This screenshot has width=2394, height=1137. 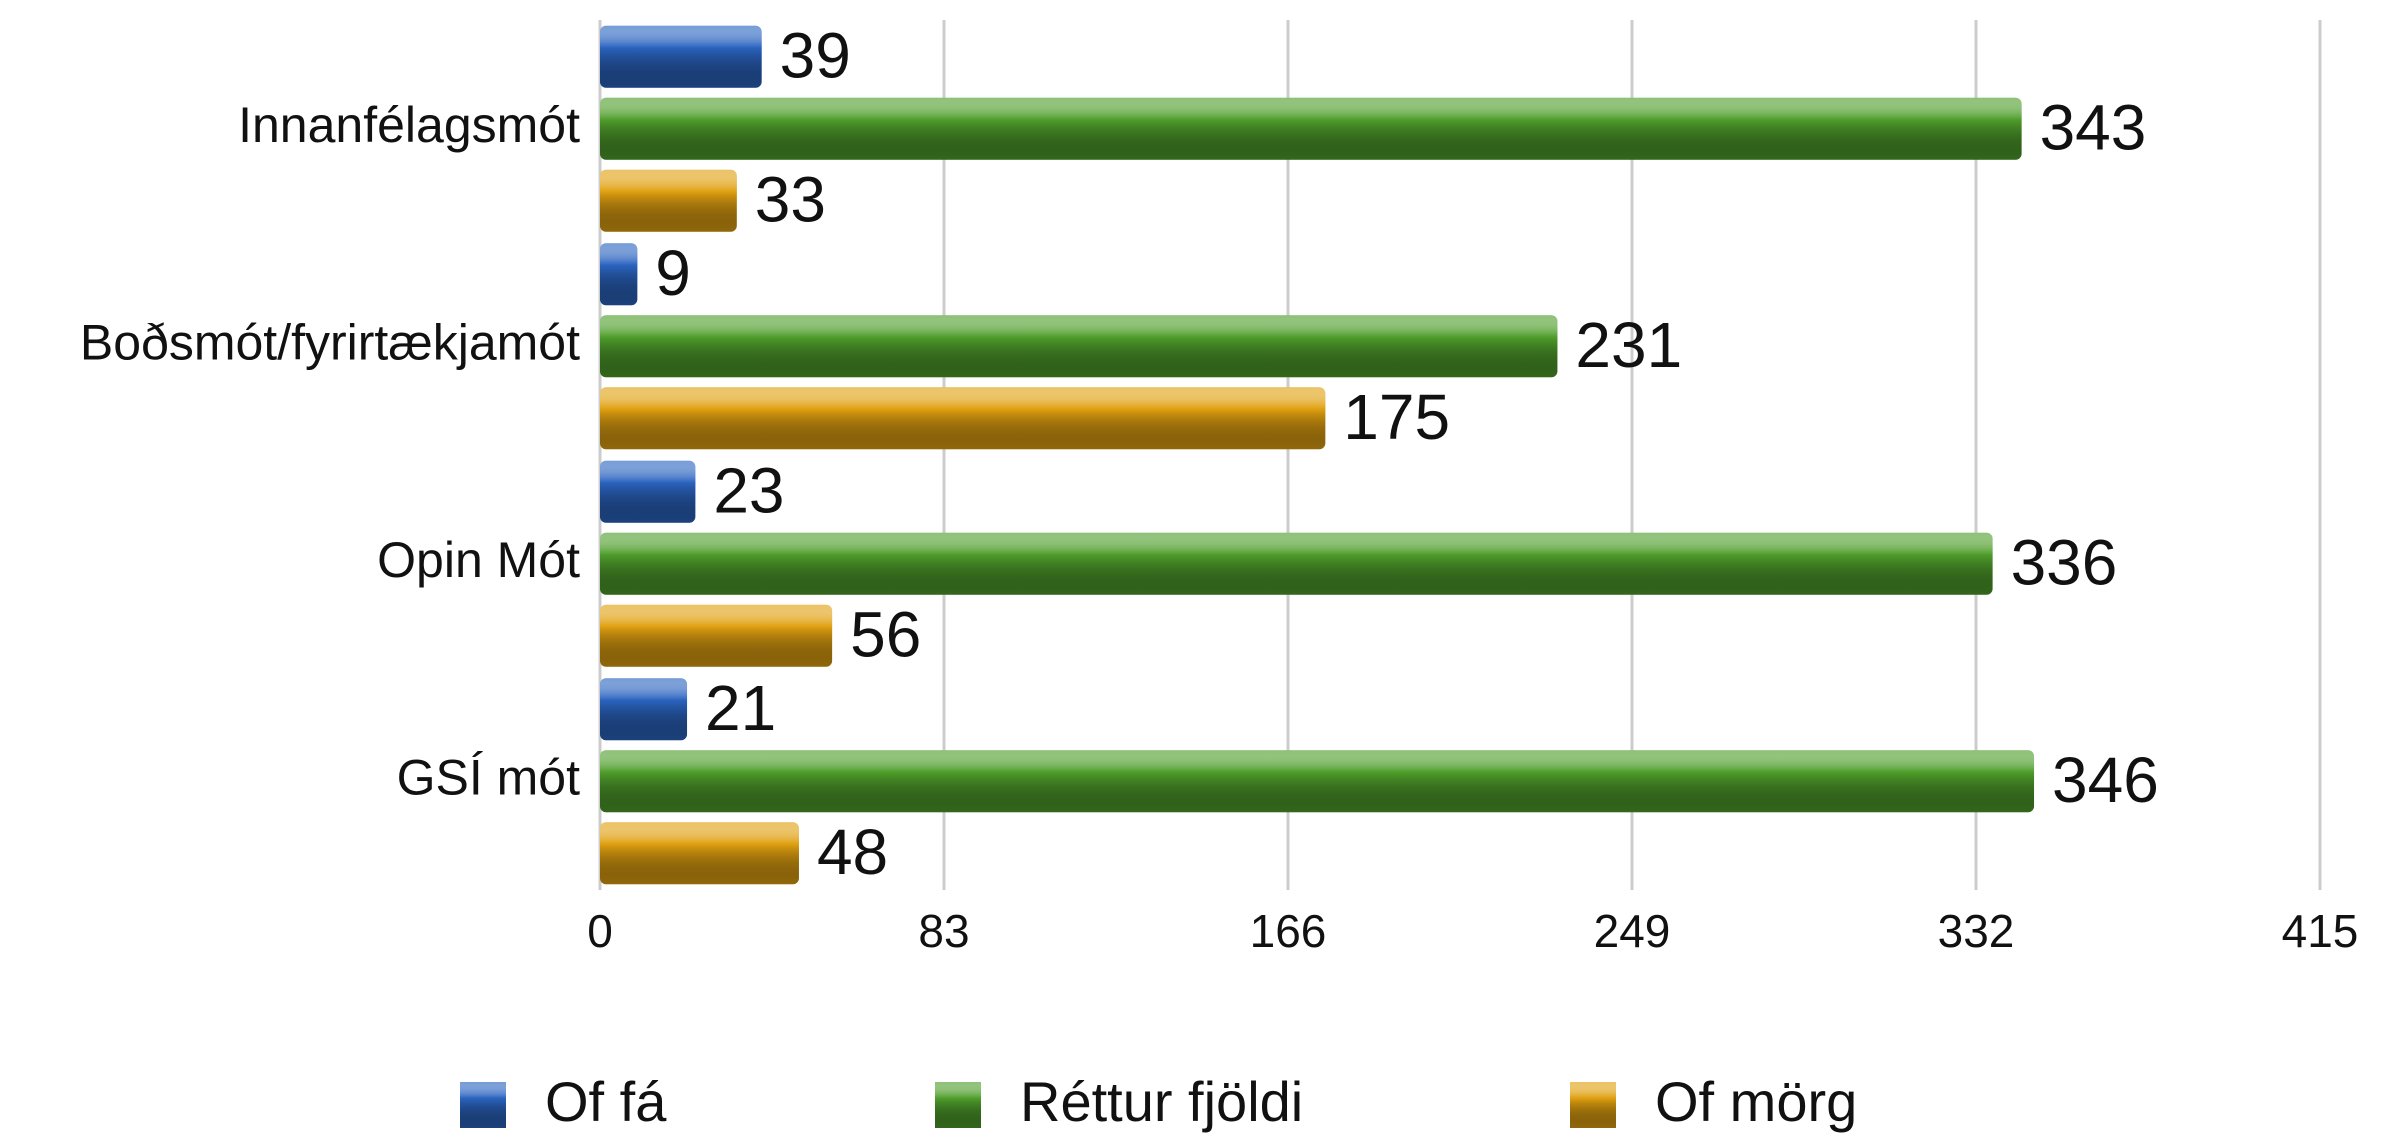 I want to click on x-tick-label: 0, so click(x=600, y=931).